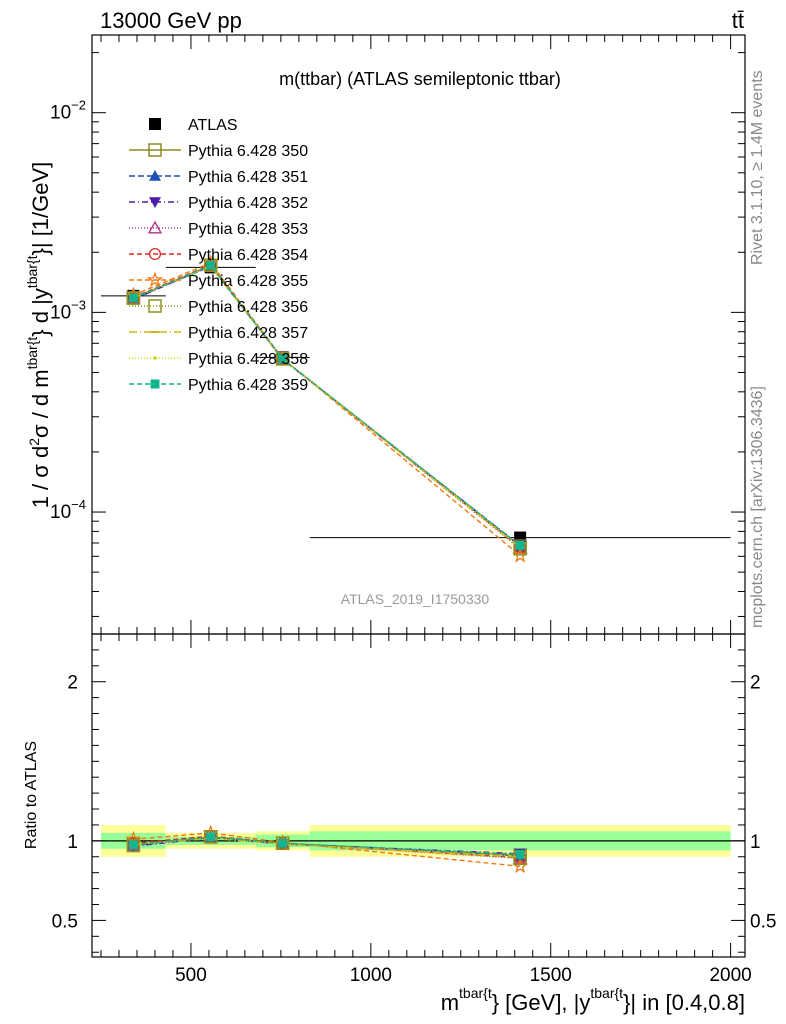  What do you see at coordinates (65, 921) in the screenshot?
I see `ratio-y-tick-label: 0.5` at bounding box center [65, 921].